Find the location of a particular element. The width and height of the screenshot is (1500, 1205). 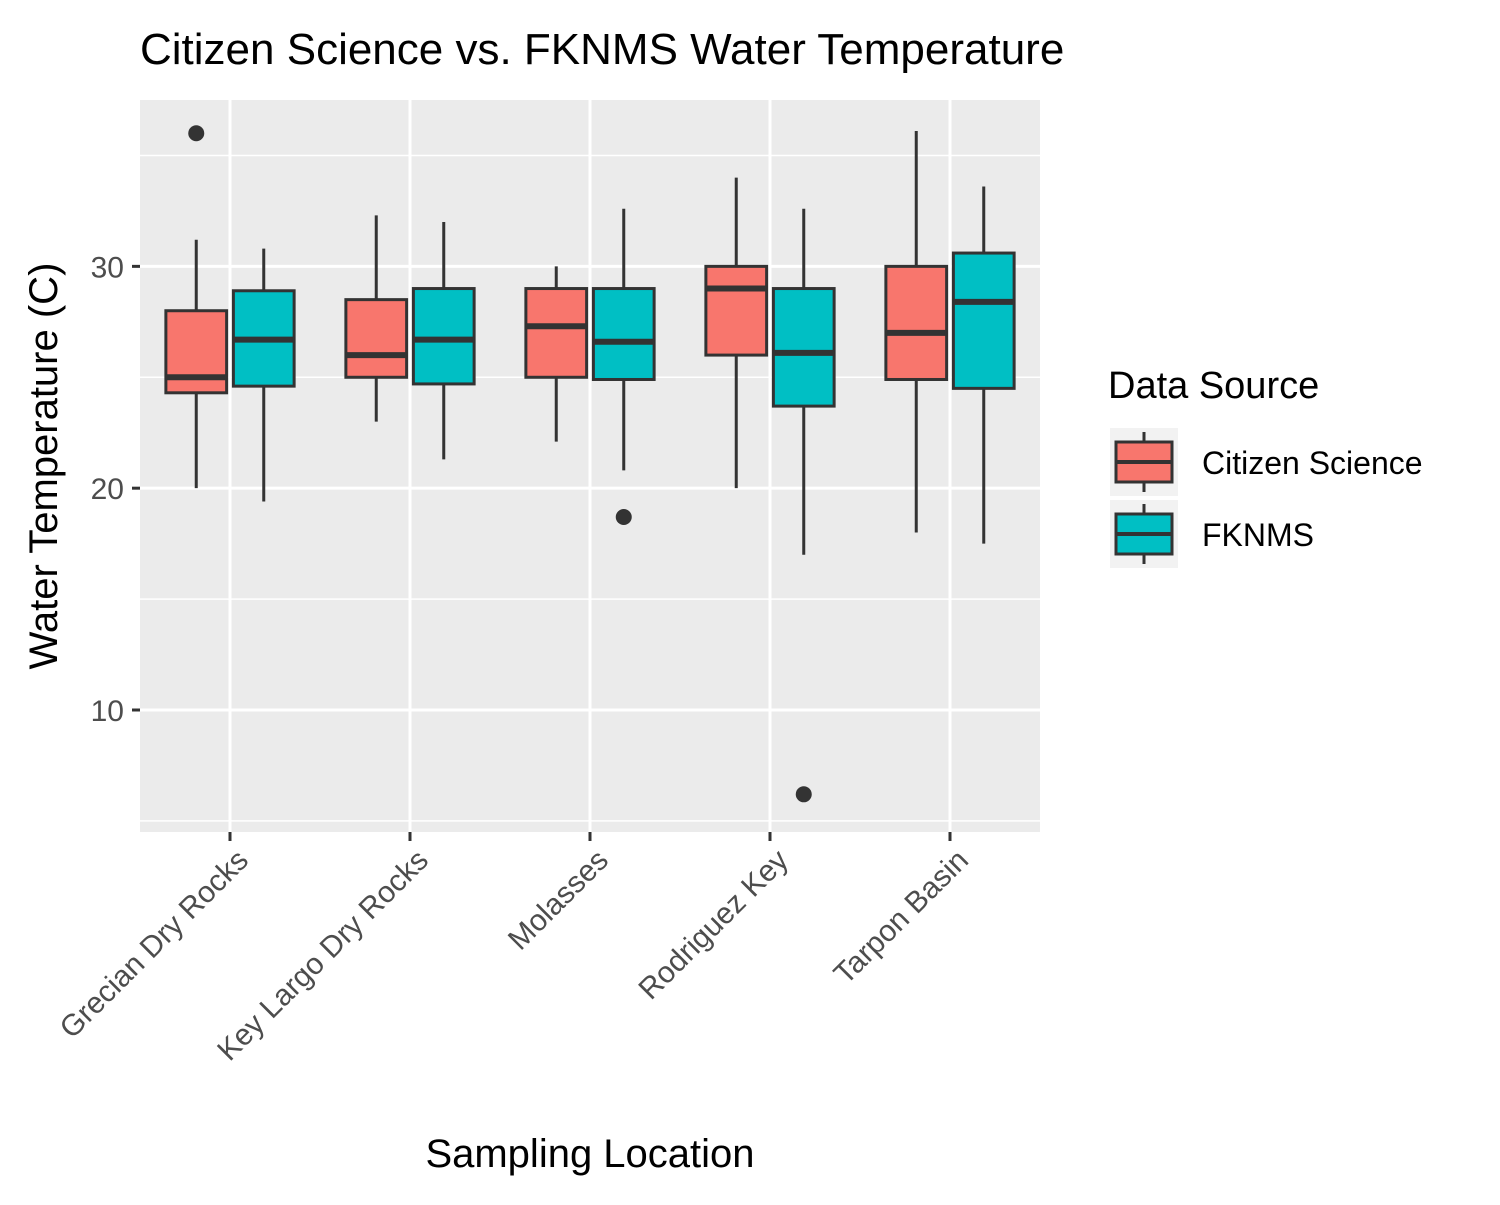

x-tick-label: Molasses is located at coordinates (558, 900).